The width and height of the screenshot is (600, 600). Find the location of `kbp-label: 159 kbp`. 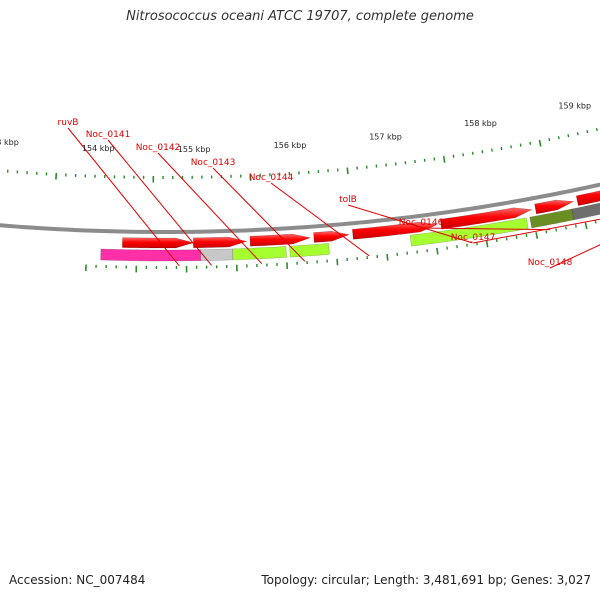

kbp-label: 159 kbp is located at coordinates (574, 105).